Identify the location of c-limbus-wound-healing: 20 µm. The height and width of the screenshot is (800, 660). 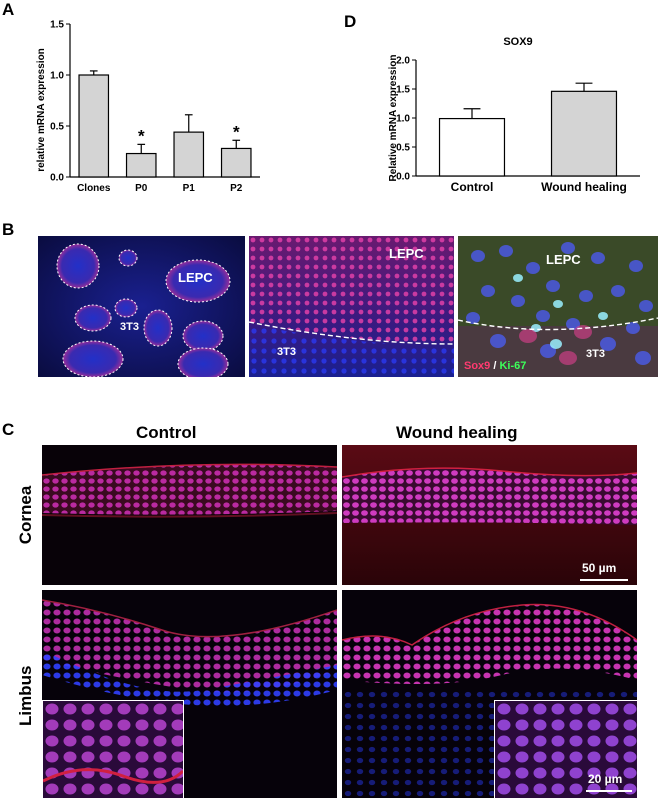
(489, 694).